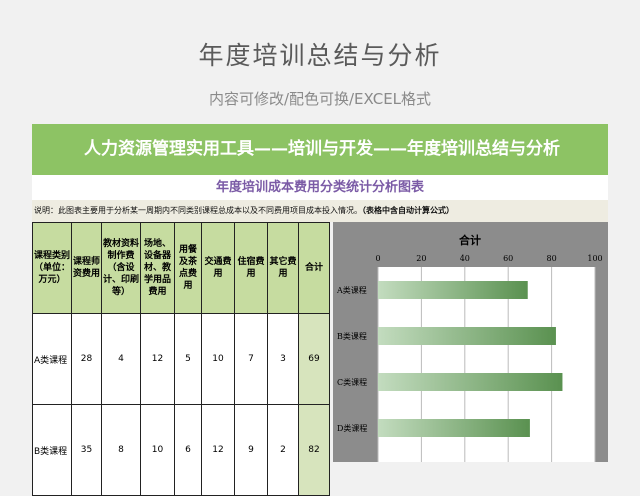 Image resolution: width=640 pixels, height=496 pixels. I want to click on y-tick-label: D类课程, so click(352, 428).